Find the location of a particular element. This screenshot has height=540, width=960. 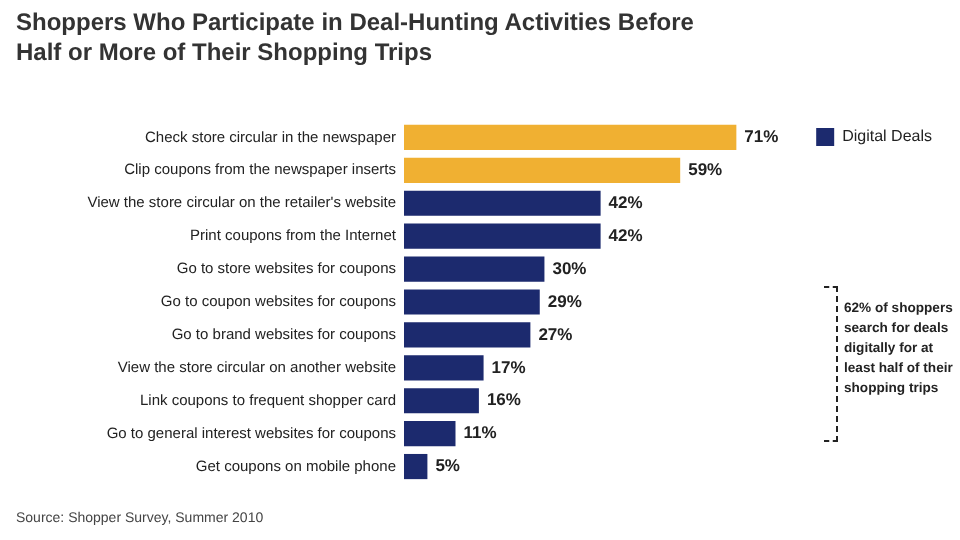

data-label: 30% is located at coordinates (570, 267).